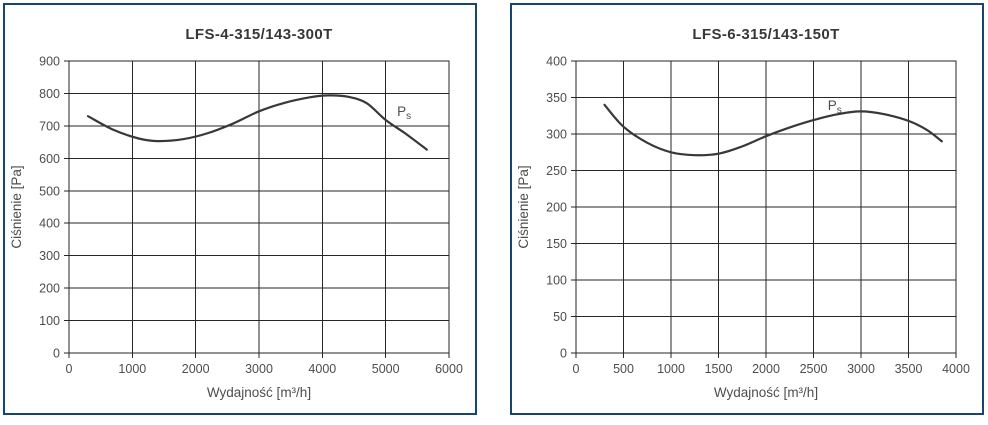 The height and width of the screenshot is (425, 988). Describe the element at coordinates (49, 126) in the screenshot. I see `y-tick-label: 700` at that location.